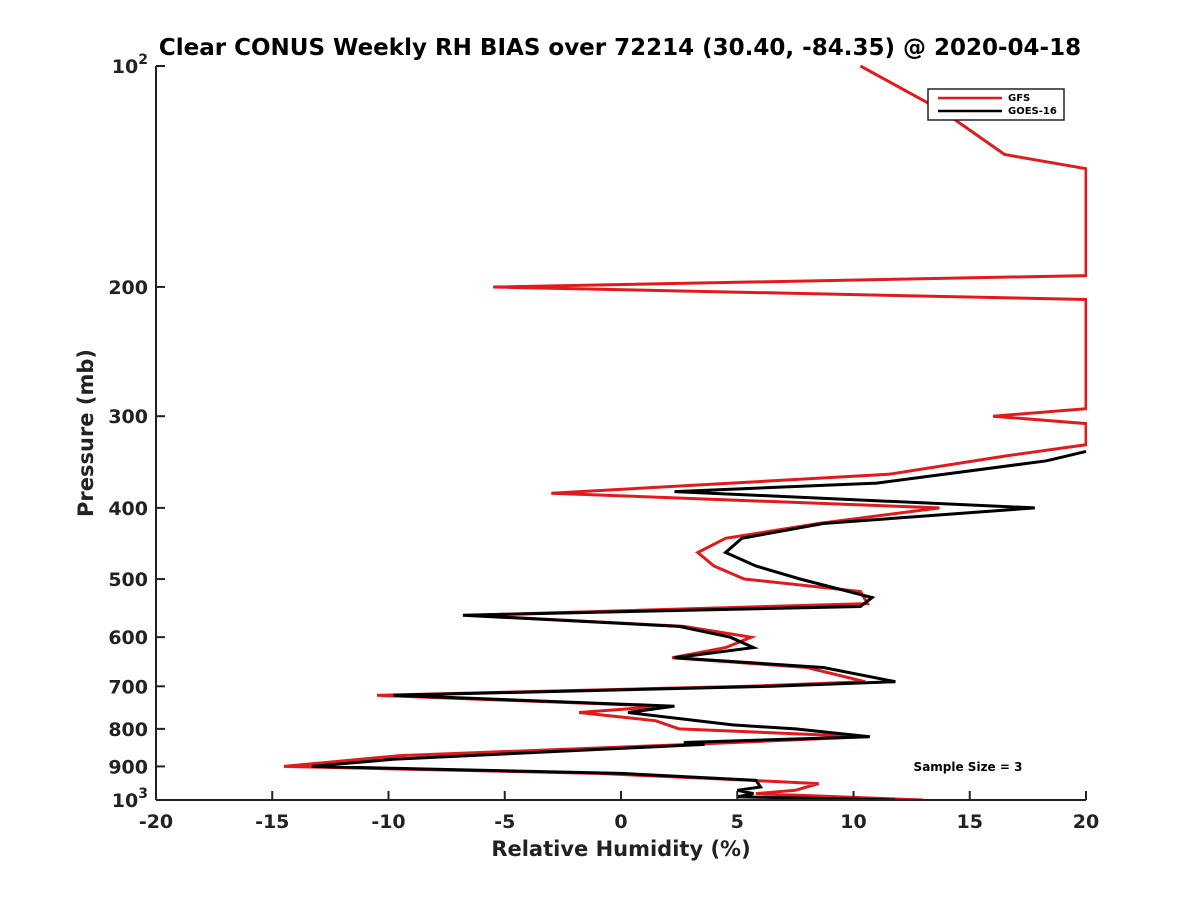 The width and height of the screenshot is (1200, 900). What do you see at coordinates (86, 433) in the screenshot?
I see `y-axis-label: Pressure (mb)` at bounding box center [86, 433].